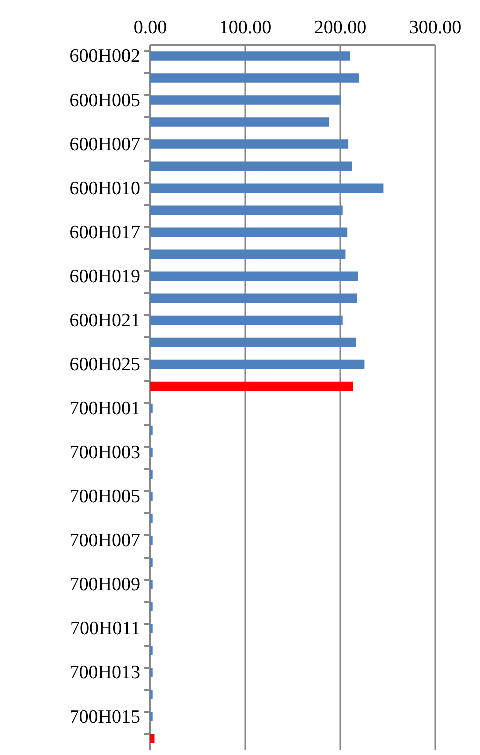  Describe the element at coordinates (105, 57) in the screenshot. I see `y-tick-label: 600H002` at that location.